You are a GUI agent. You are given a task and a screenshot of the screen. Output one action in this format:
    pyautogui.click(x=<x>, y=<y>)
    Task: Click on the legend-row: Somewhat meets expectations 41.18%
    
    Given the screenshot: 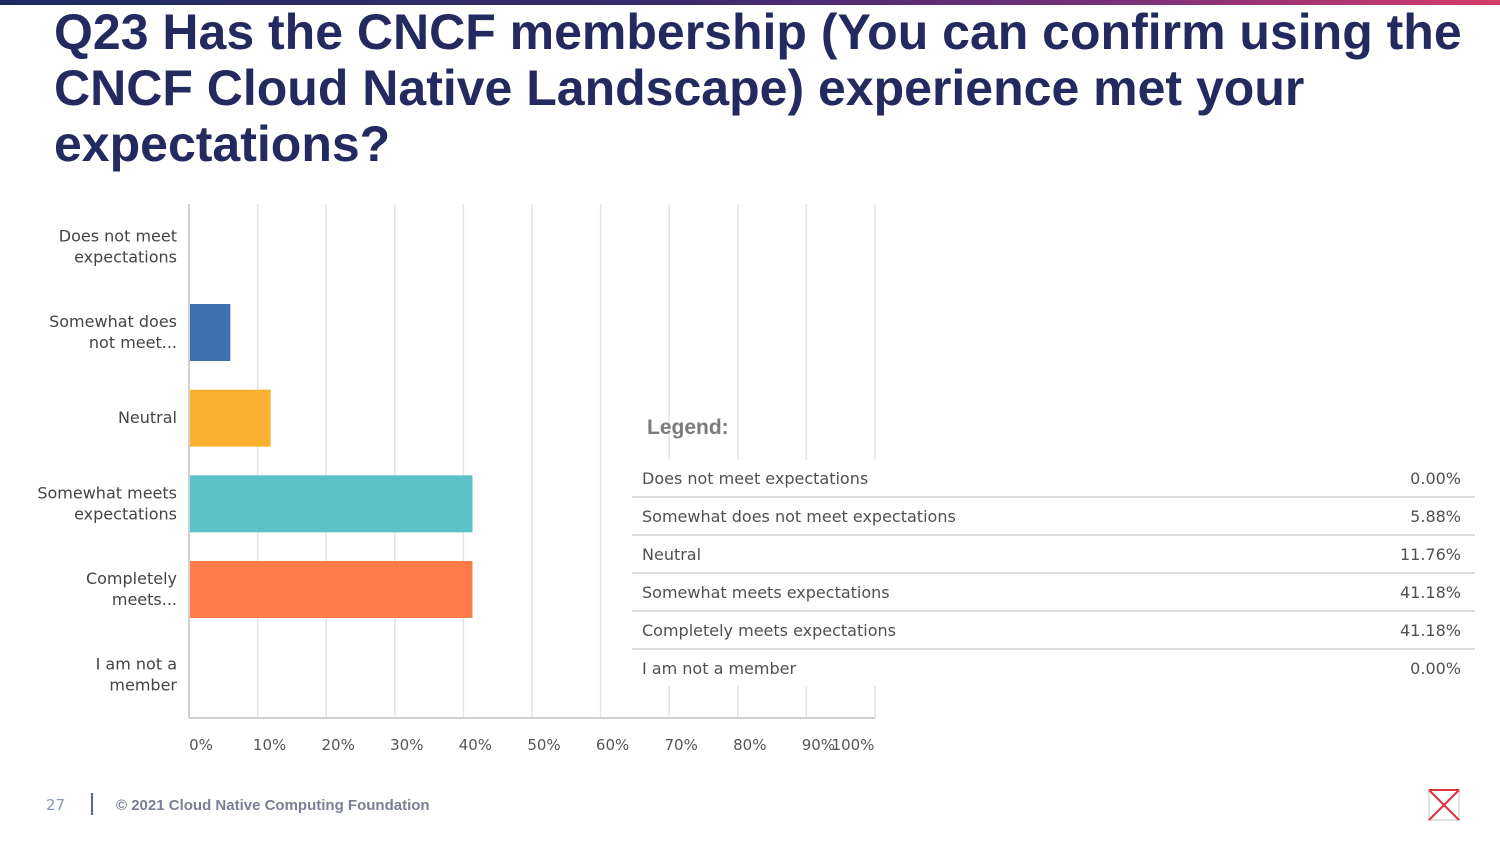 What is the action you would take?
    pyautogui.click(x=1053, y=593)
    